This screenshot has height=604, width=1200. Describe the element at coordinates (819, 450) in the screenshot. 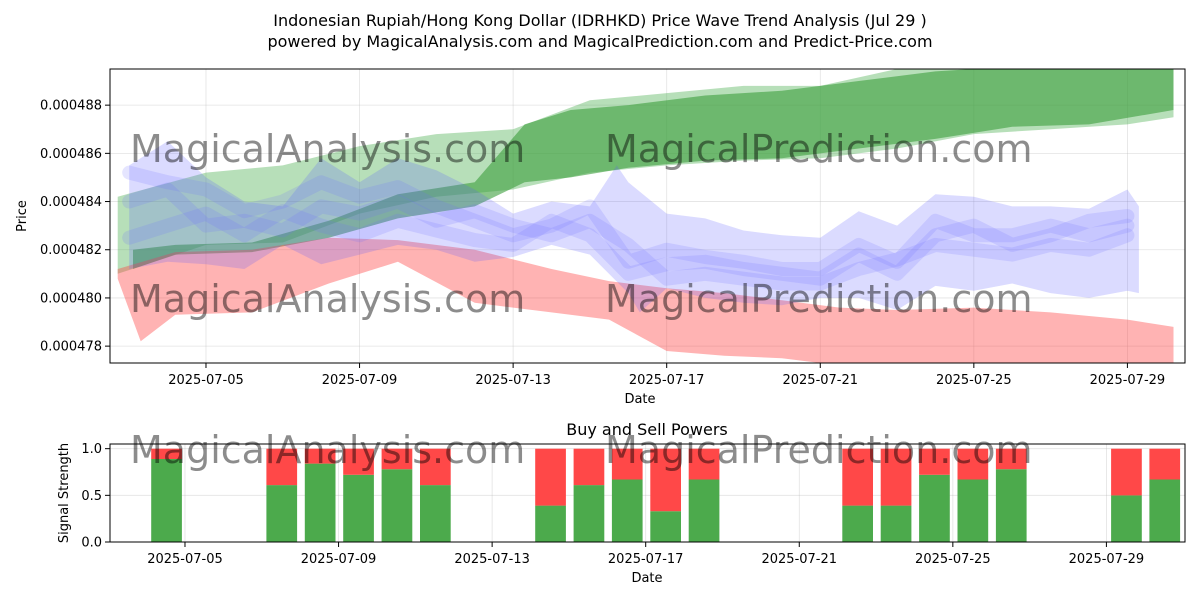

I see `watermark-bottom-right: MagicalPrediction.com` at that location.